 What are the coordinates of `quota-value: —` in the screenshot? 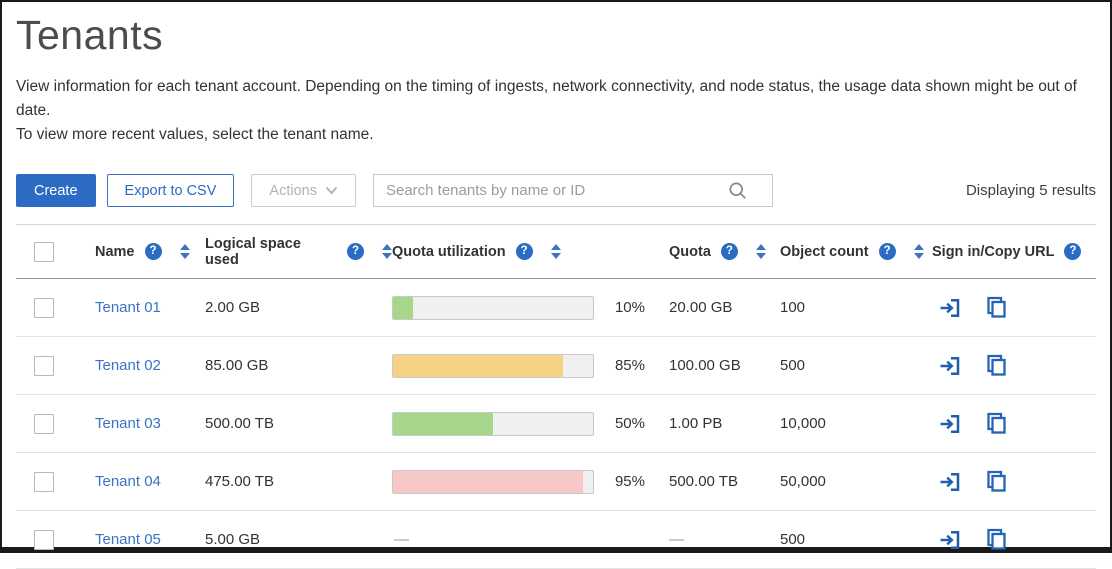 It's located at (676, 540).